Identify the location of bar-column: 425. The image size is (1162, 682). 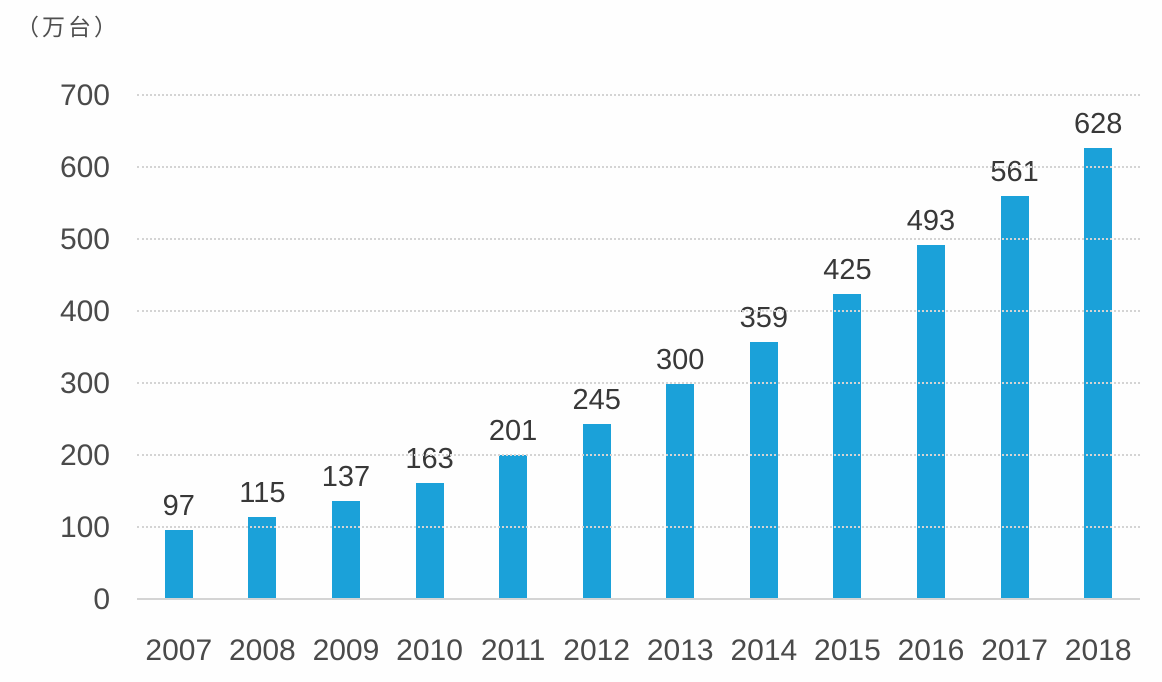
(848, 348).